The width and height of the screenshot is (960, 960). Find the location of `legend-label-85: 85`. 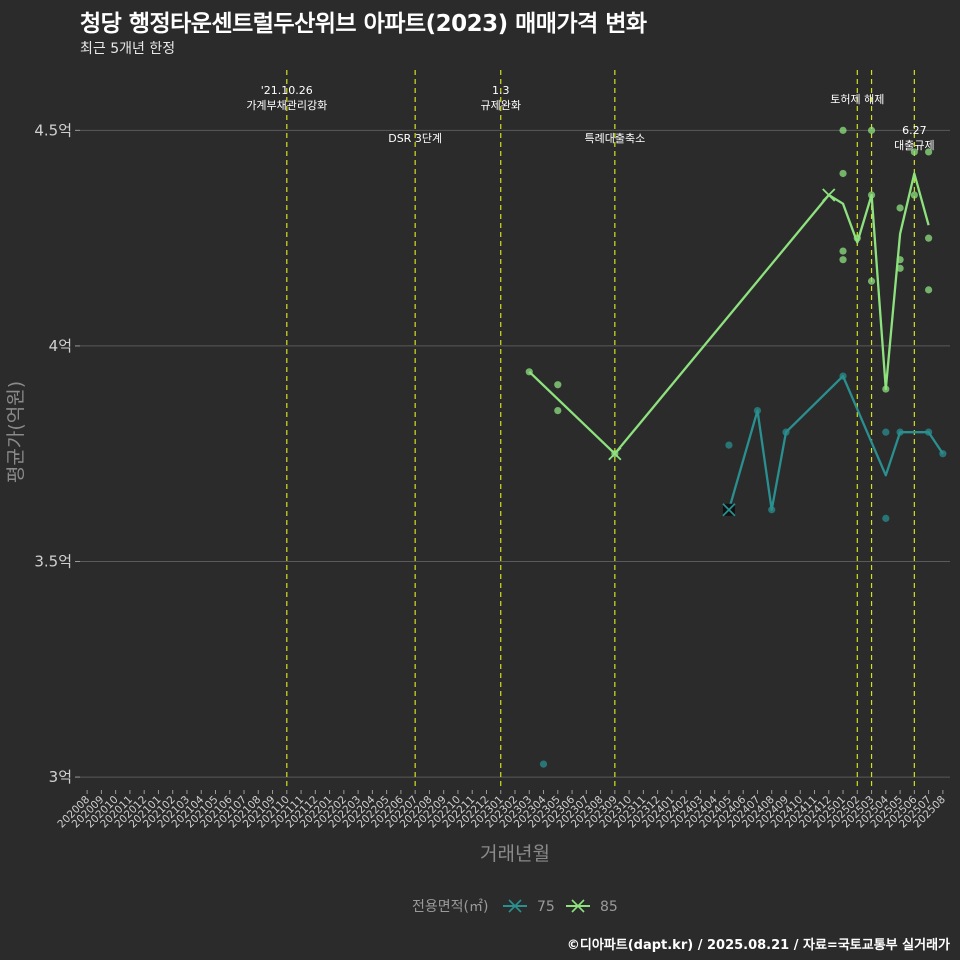

legend-label-85: 85 is located at coordinates (609, 907).